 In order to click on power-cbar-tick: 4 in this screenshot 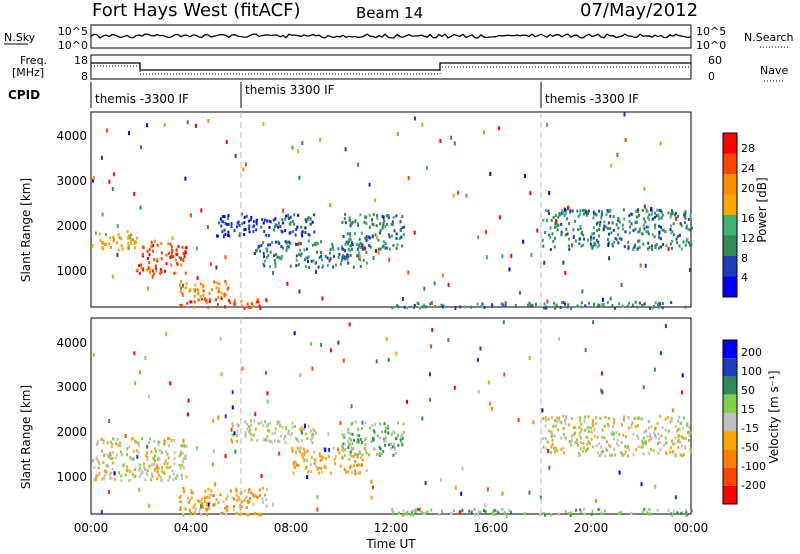, I will do `click(744, 277)`.